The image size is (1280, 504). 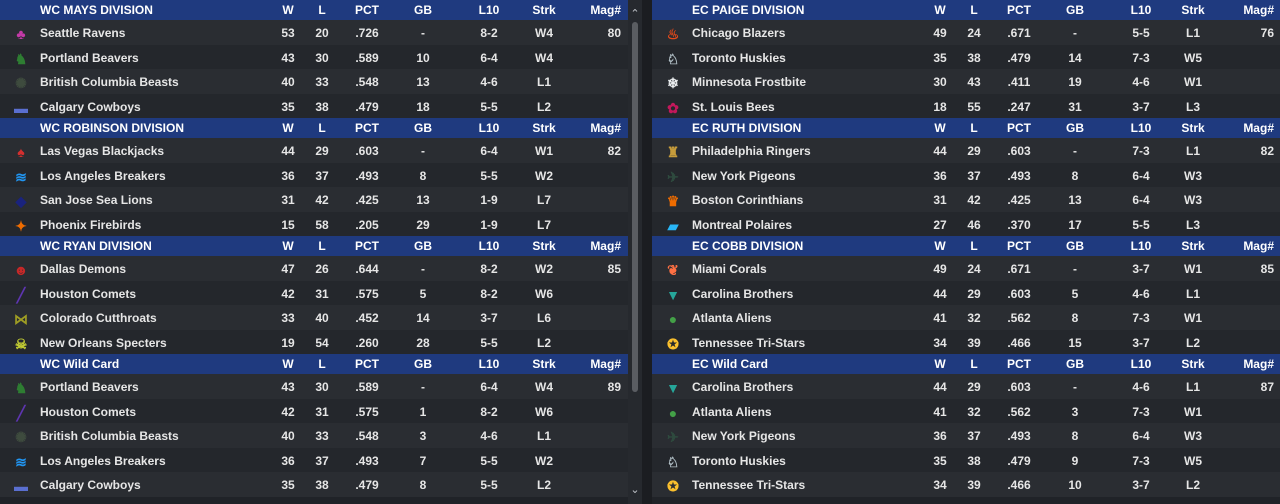 I want to click on team-row: ❄ Minnesota Frostbite 30 43 .411 19 4-6 W1, so click(x=966, y=81).